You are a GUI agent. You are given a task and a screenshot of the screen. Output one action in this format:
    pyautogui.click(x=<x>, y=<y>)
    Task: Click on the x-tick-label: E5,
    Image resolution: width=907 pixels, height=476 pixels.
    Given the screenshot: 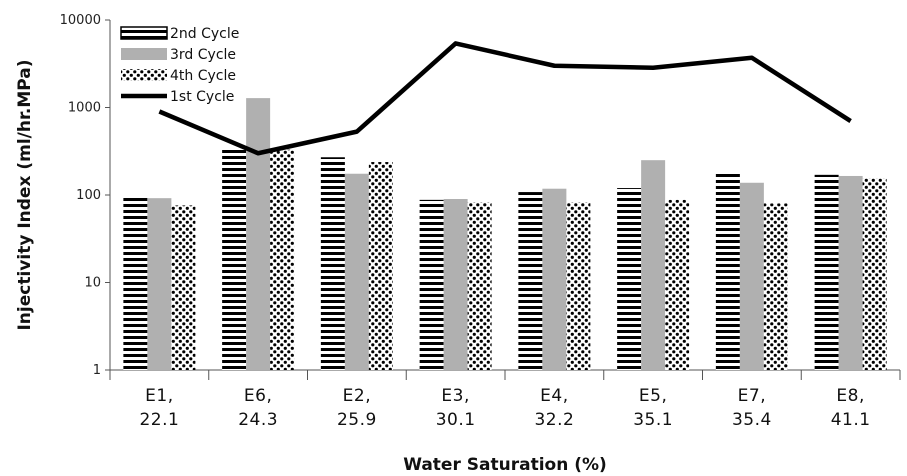 What is the action you would take?
    pyautogui.click(x=653, y=396)
    